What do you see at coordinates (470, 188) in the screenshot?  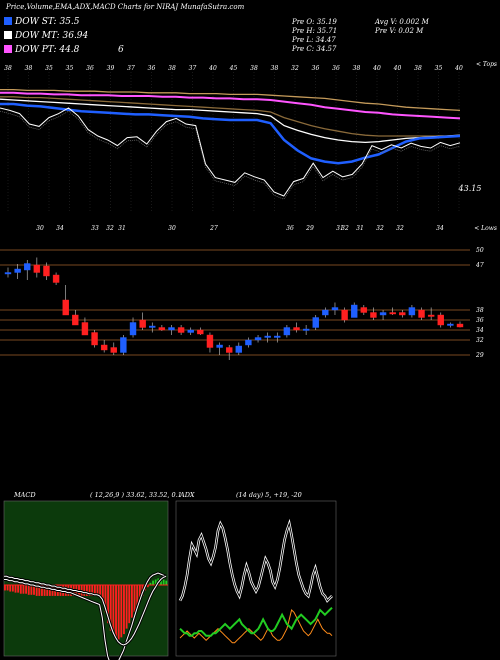 I see `ema-last-value: 43.15` at bounding box center [470, 188].